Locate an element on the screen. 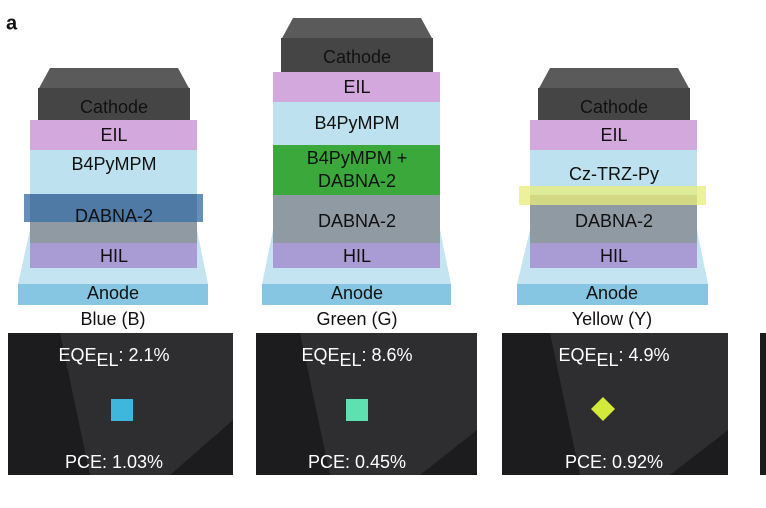  eqe-value: : 8.6% is located at coordinates (387, 355).